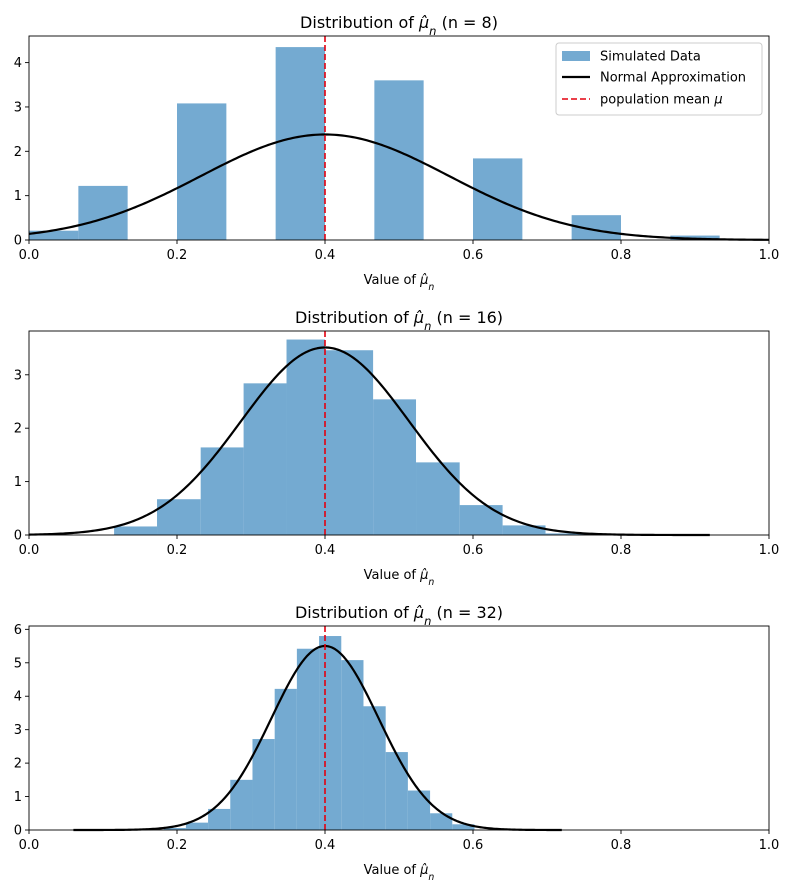  What do you see at coordinates (661, 100) in the screenshot?
I see `legend-label-3: population mean μ` at bounding box center [661, 100].